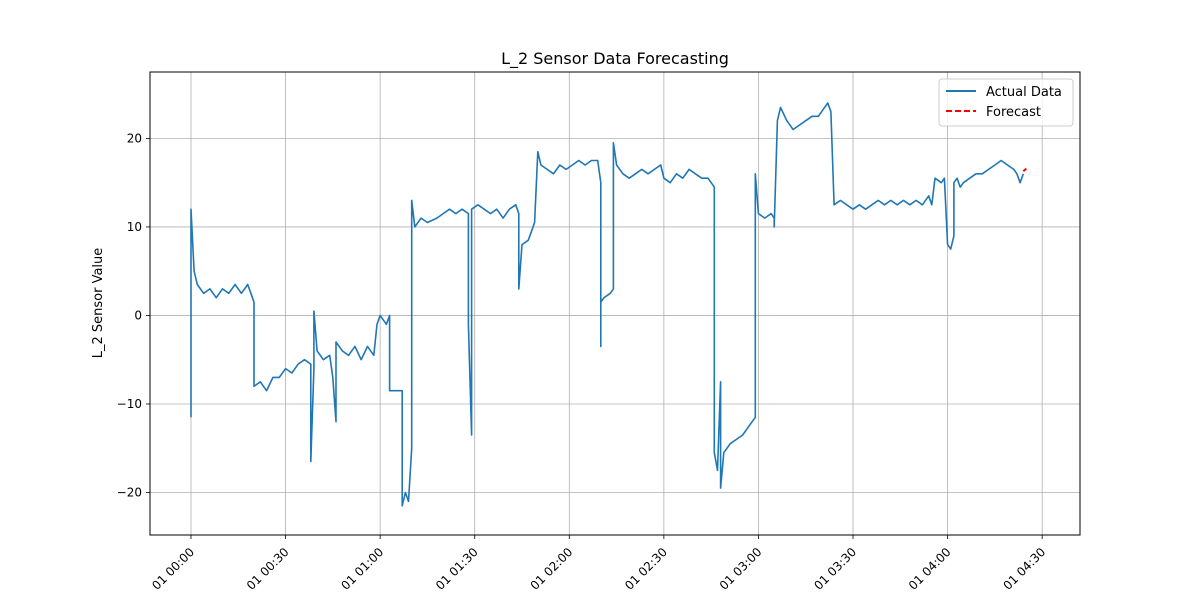 The width and height of the screenshot is (1200, 600). Describe the element at coordinates (615, 59) in the screenshot. I see `chart-title: L_2 Sensor Data Forecasting` at that location.